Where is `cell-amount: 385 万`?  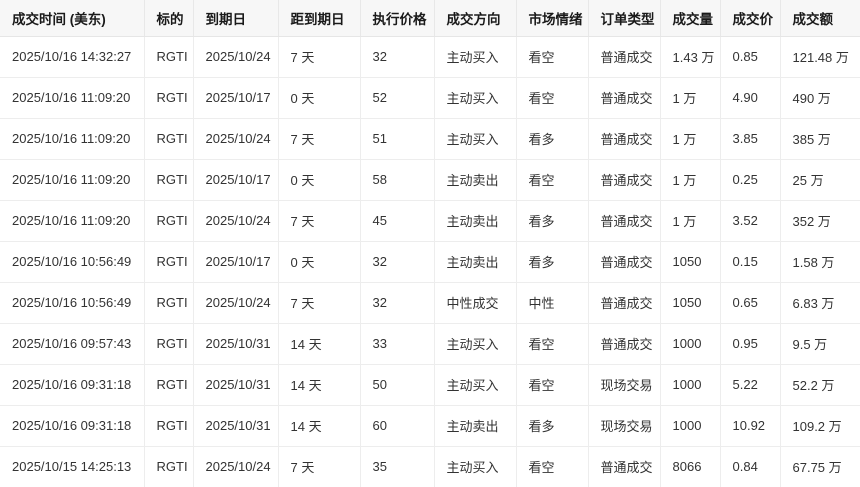
cell-amount: 385 万 is located at coordinates (820, 139).